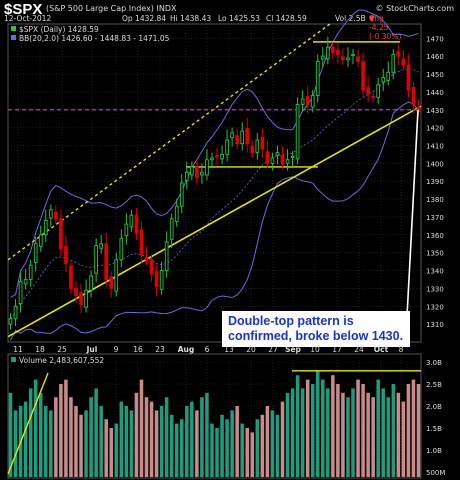 This screenshot has height=480, width=460. What do you see at coordinates (94, 38) in the screenshot?
I see `legend-bb: BB(20,2.0) 1426.60 - 1448.83 - 1471.05` at bounding box center [94, 38].